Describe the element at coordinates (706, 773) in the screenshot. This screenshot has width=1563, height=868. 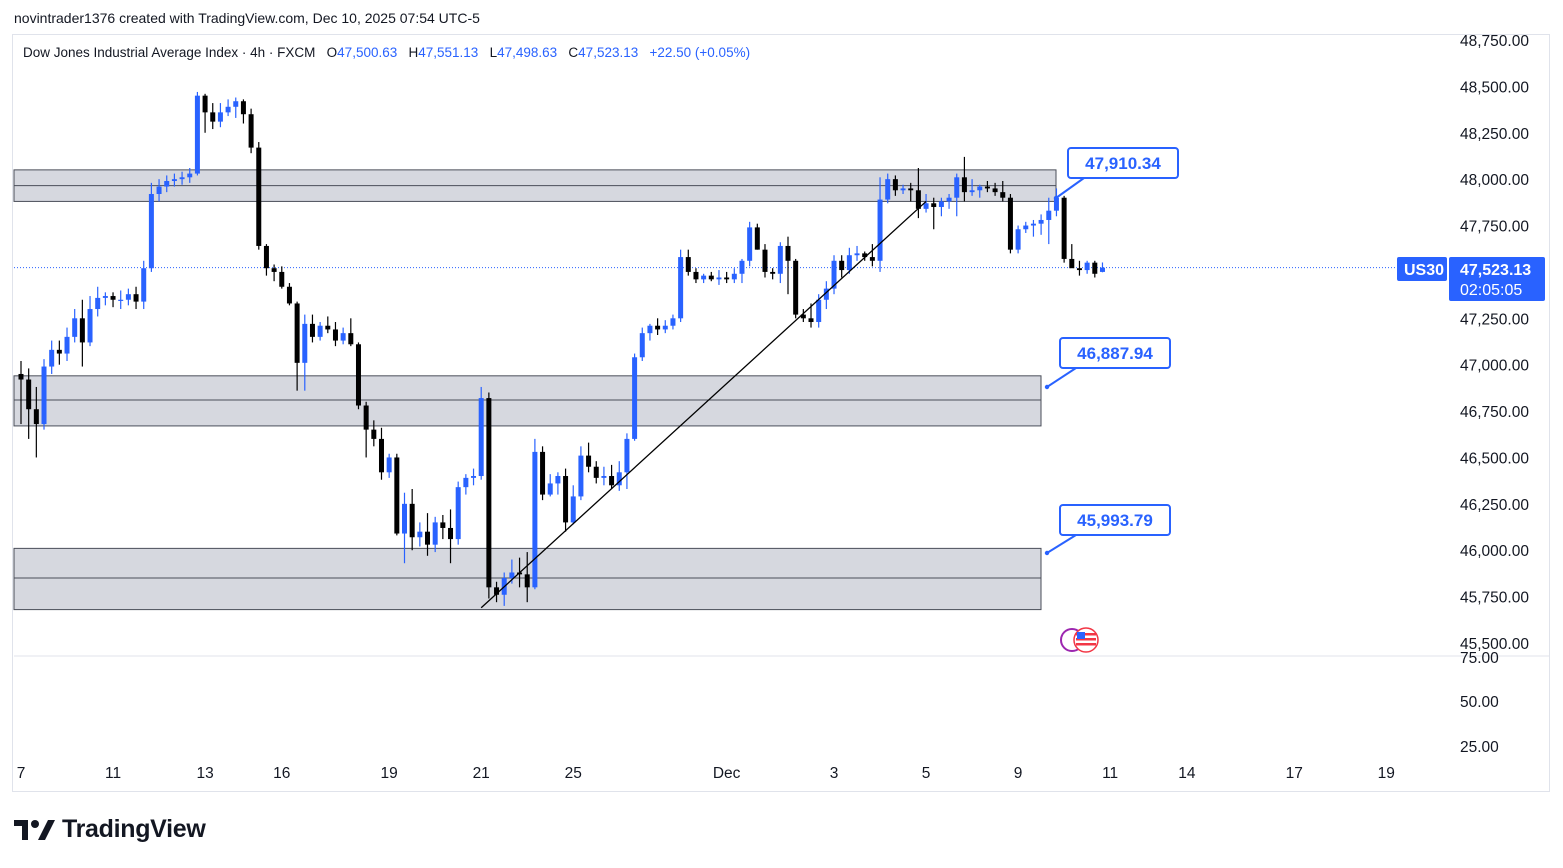
I see `time-axis: 7 11 13 16 19 21 25 Dec 3 5 9 11 14 17 19` at that location.